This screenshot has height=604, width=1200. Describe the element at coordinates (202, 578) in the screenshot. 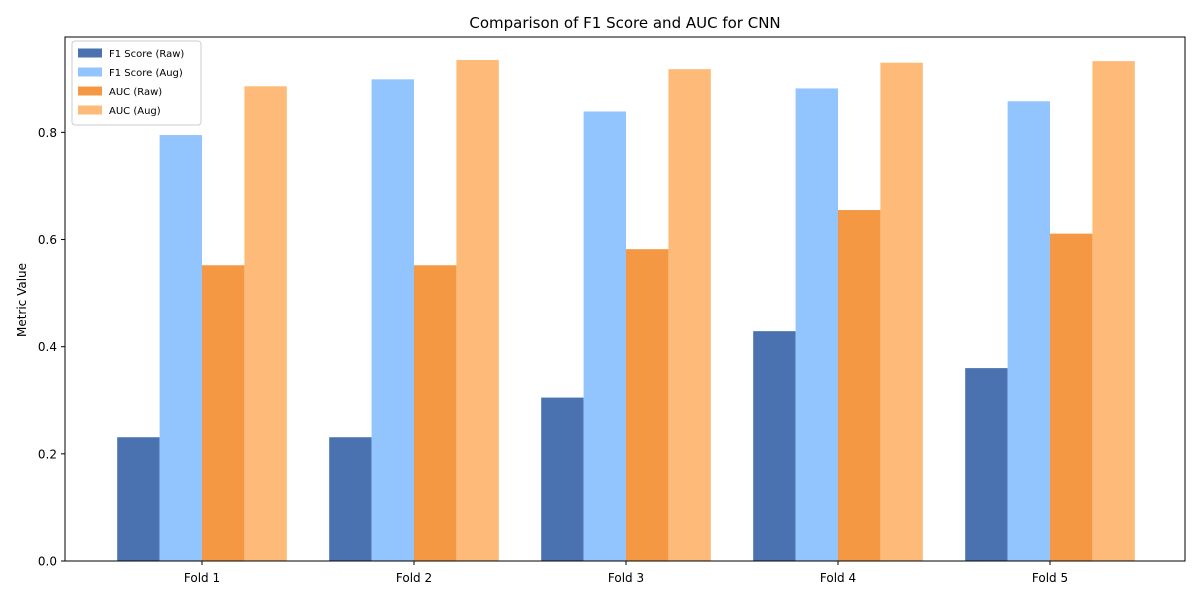

I see `x-tick-label: Fold 1` at that location.